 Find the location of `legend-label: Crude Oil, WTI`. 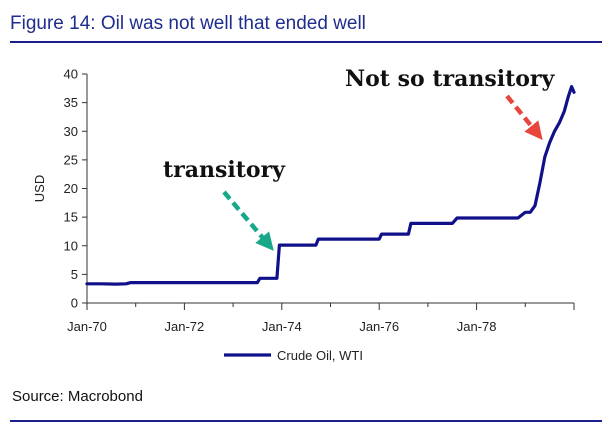

legend-label: Crude Oil, WTI is located at coordinates (320, 355).